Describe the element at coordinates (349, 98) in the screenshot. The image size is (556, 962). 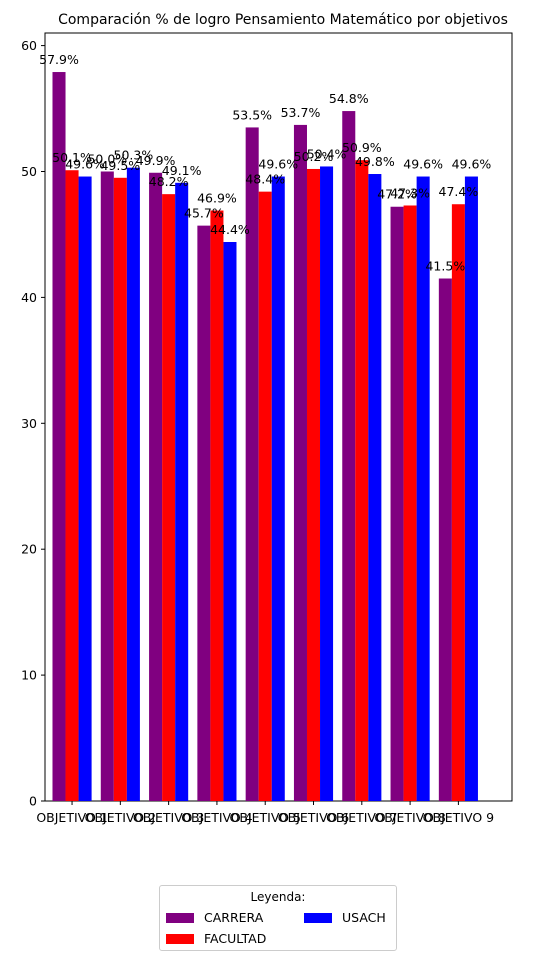
I see `data-label-carrera-7: 54.8%` at that location.